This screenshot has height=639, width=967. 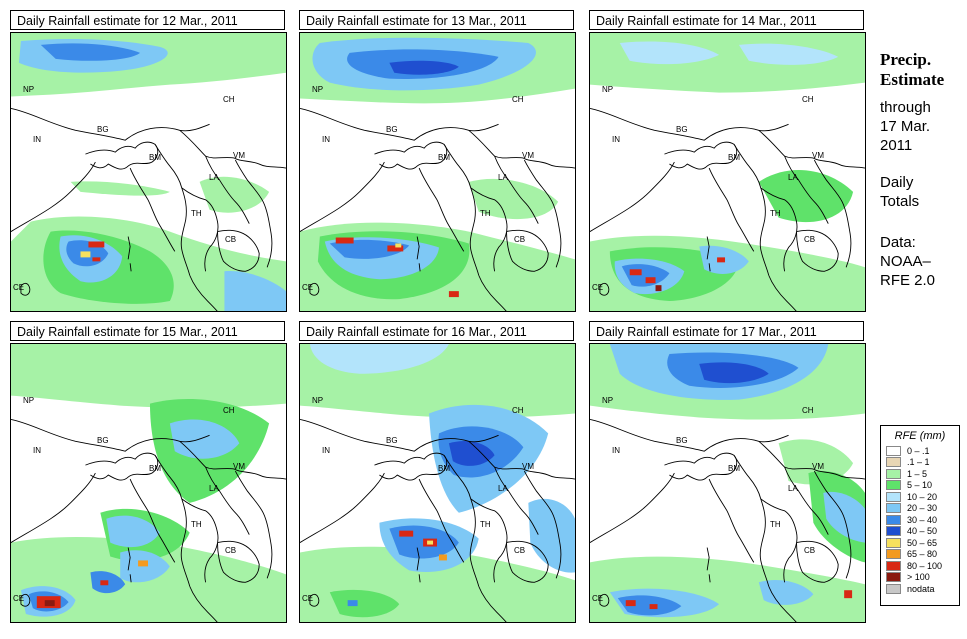 I want to click on legend-label: 1 – 5, so click(x=917, y=473).